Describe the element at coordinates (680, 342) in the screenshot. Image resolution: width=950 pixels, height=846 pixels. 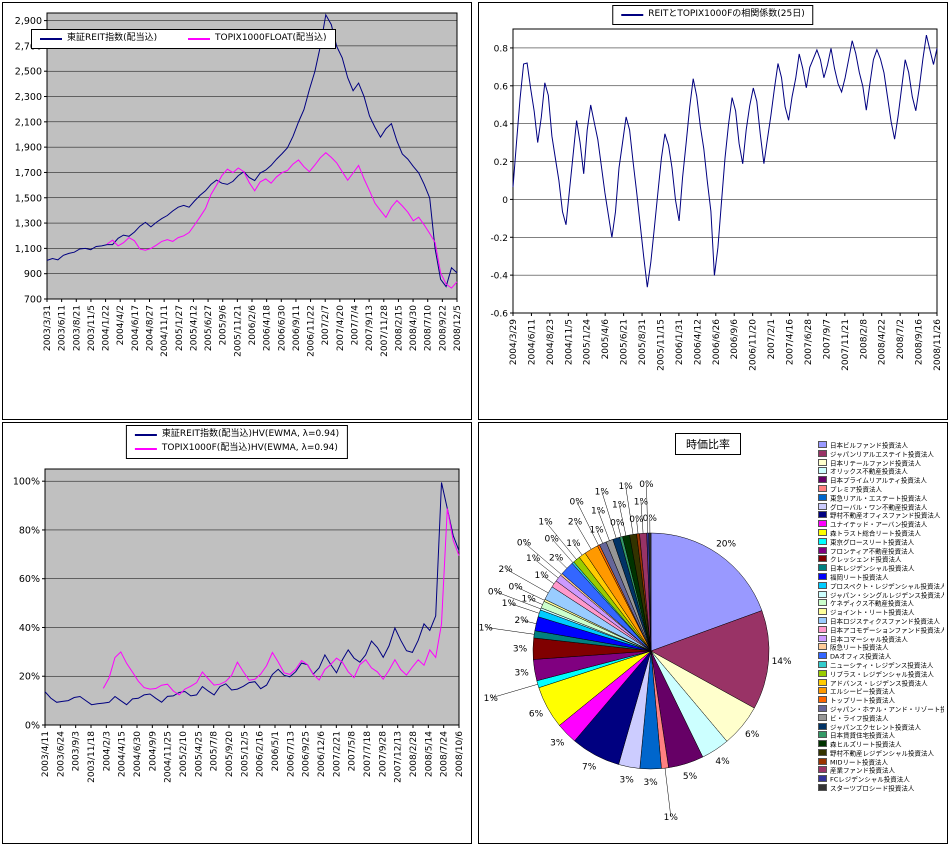
I see `svg-text: 2006/1/31` at that location.